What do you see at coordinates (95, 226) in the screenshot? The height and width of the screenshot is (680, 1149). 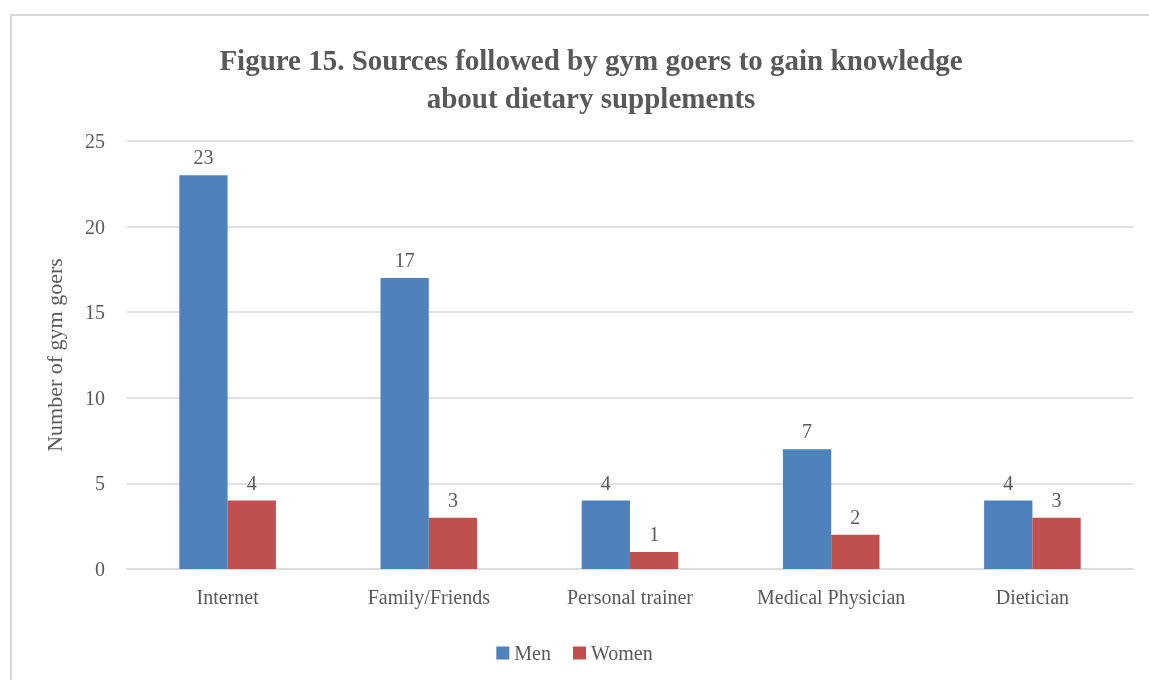 I see `y-tick-label: 20` at bounding box center [95, 226].